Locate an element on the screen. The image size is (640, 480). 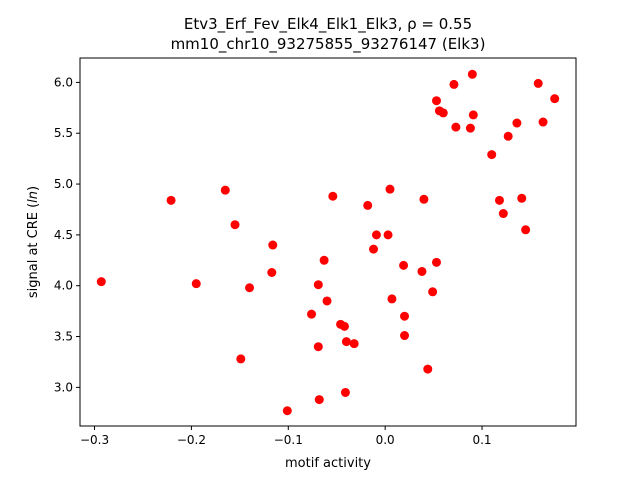
y-tick-label-6: 6.0 is located at coordinates (63, 82).